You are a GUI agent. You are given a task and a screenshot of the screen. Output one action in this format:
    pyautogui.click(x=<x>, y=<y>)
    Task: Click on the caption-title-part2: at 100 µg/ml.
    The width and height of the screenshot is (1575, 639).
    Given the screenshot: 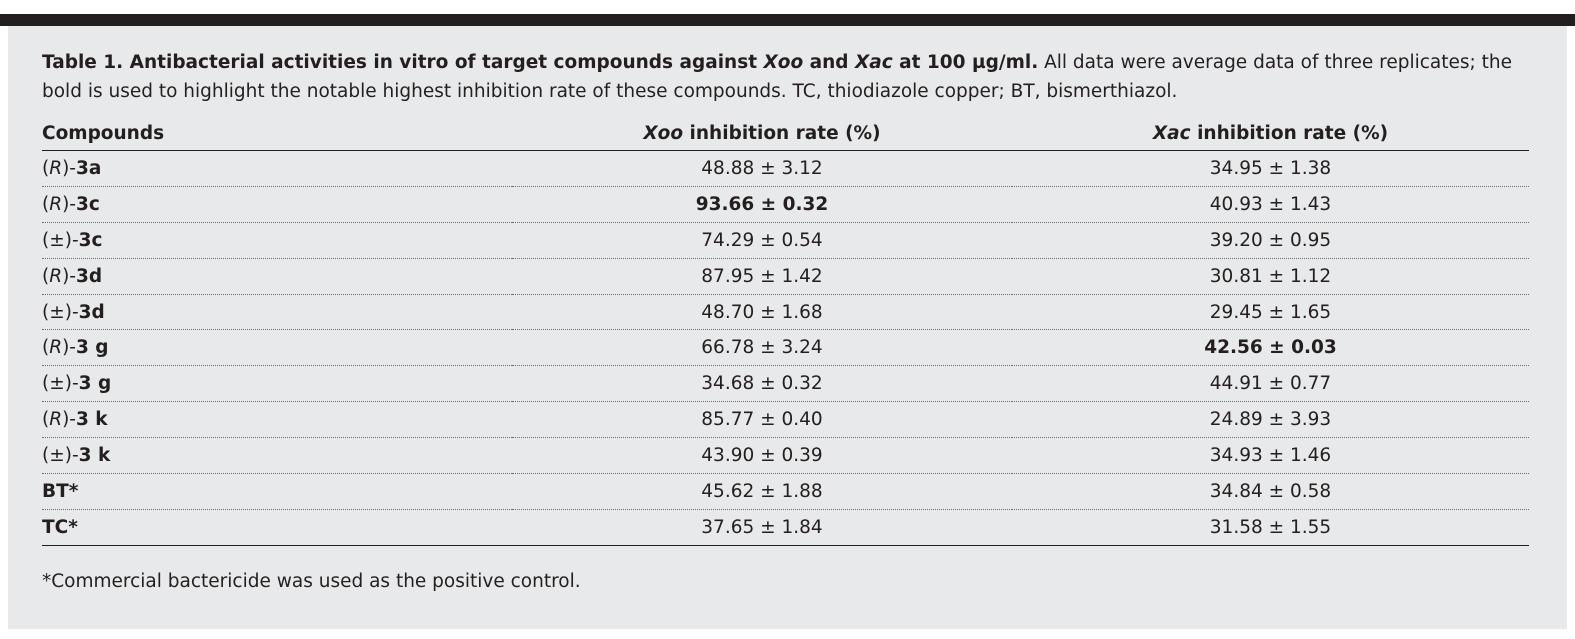 What is the action you would take?
    pyautogui.click(x=965, y=62)
    